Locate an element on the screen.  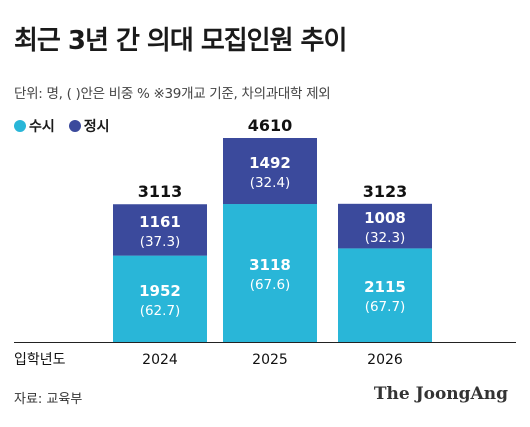
total-label-2025: 4610 is located at coordinates (270, 125).